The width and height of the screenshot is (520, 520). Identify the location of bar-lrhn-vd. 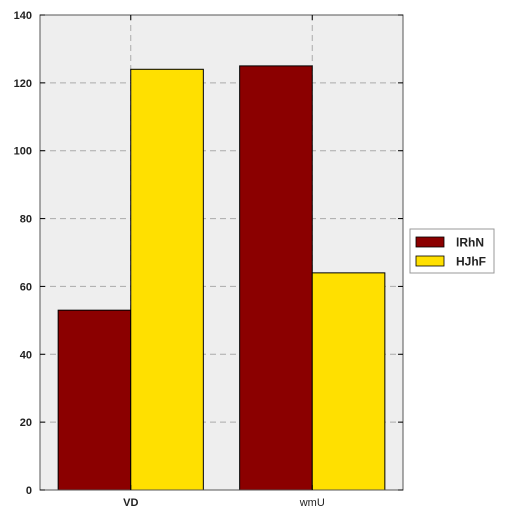
(94, 400).